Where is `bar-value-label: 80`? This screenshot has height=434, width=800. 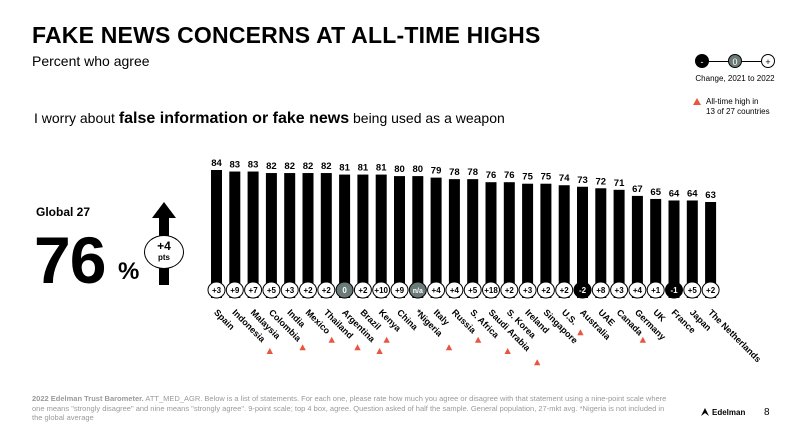
bar-value-label: 80 is located at coordinates (399, 169).